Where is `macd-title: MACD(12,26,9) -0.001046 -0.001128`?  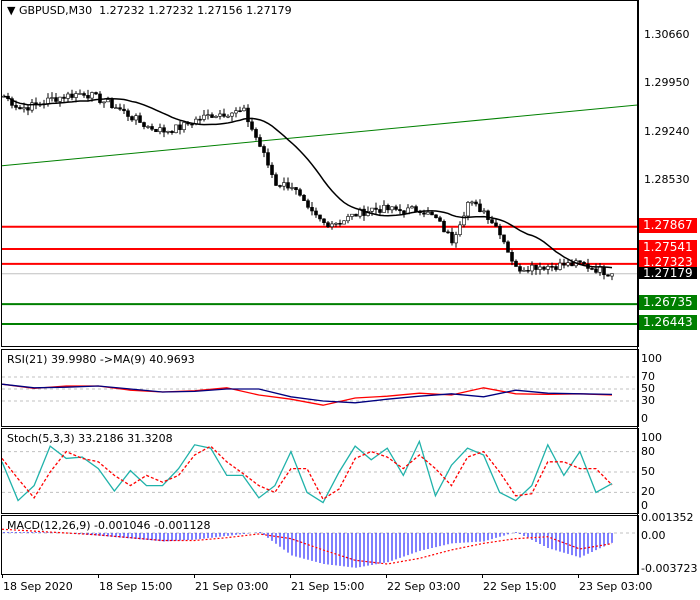 macd-title: MACD(12,26,9) -0.001046 -0.001128 is located at coordinates (109, 525).